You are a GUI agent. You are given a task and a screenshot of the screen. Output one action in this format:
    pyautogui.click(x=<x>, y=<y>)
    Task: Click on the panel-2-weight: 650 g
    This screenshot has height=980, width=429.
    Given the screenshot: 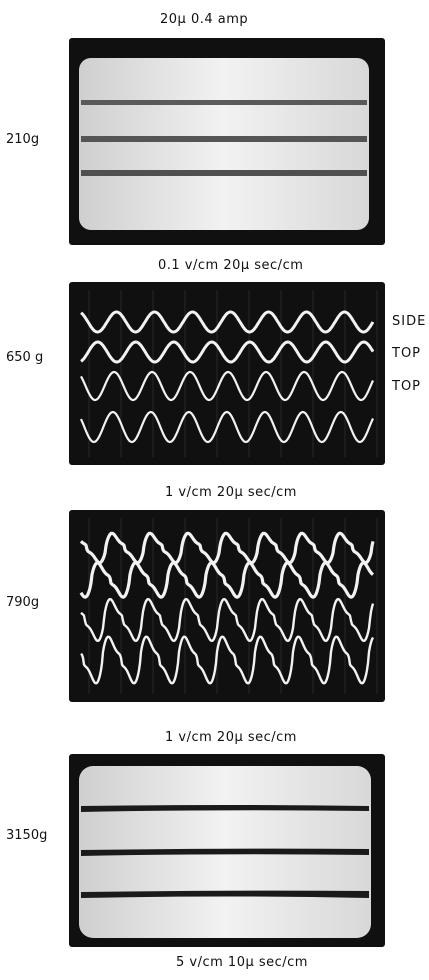 What is the action you would take?
    pyautogui.click(x=25, y=357)
    